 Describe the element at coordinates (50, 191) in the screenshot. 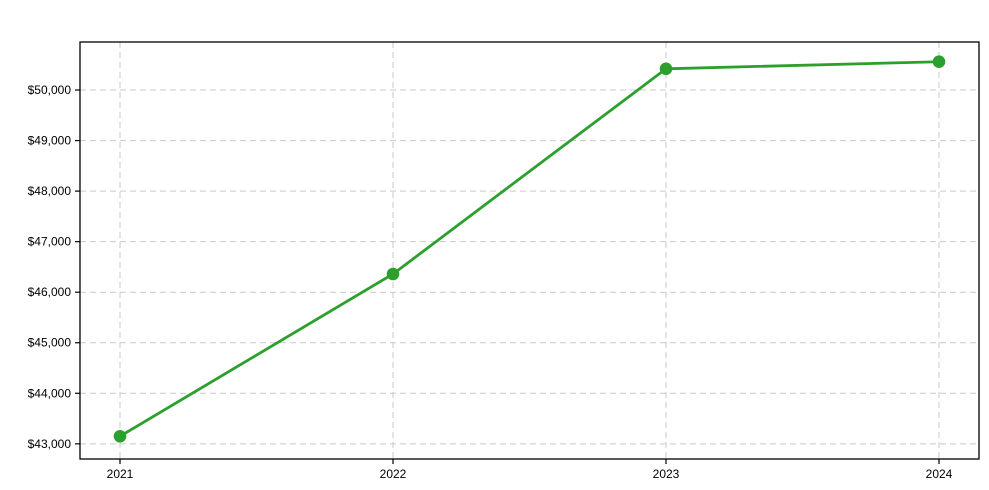

I see `y-tick-label: $48,000` at that location.